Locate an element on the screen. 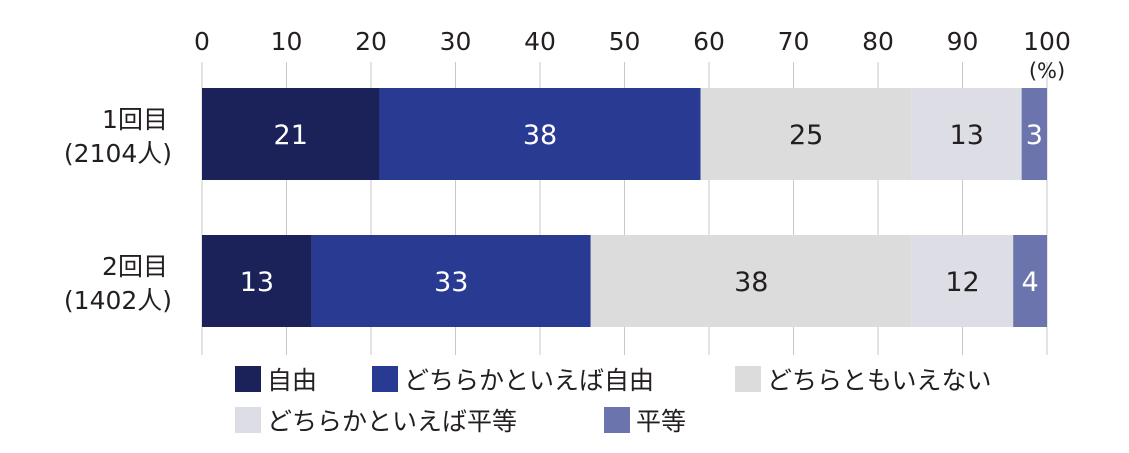  legend-label: どちらかといえば平等 is located at coordinates (392, 421).